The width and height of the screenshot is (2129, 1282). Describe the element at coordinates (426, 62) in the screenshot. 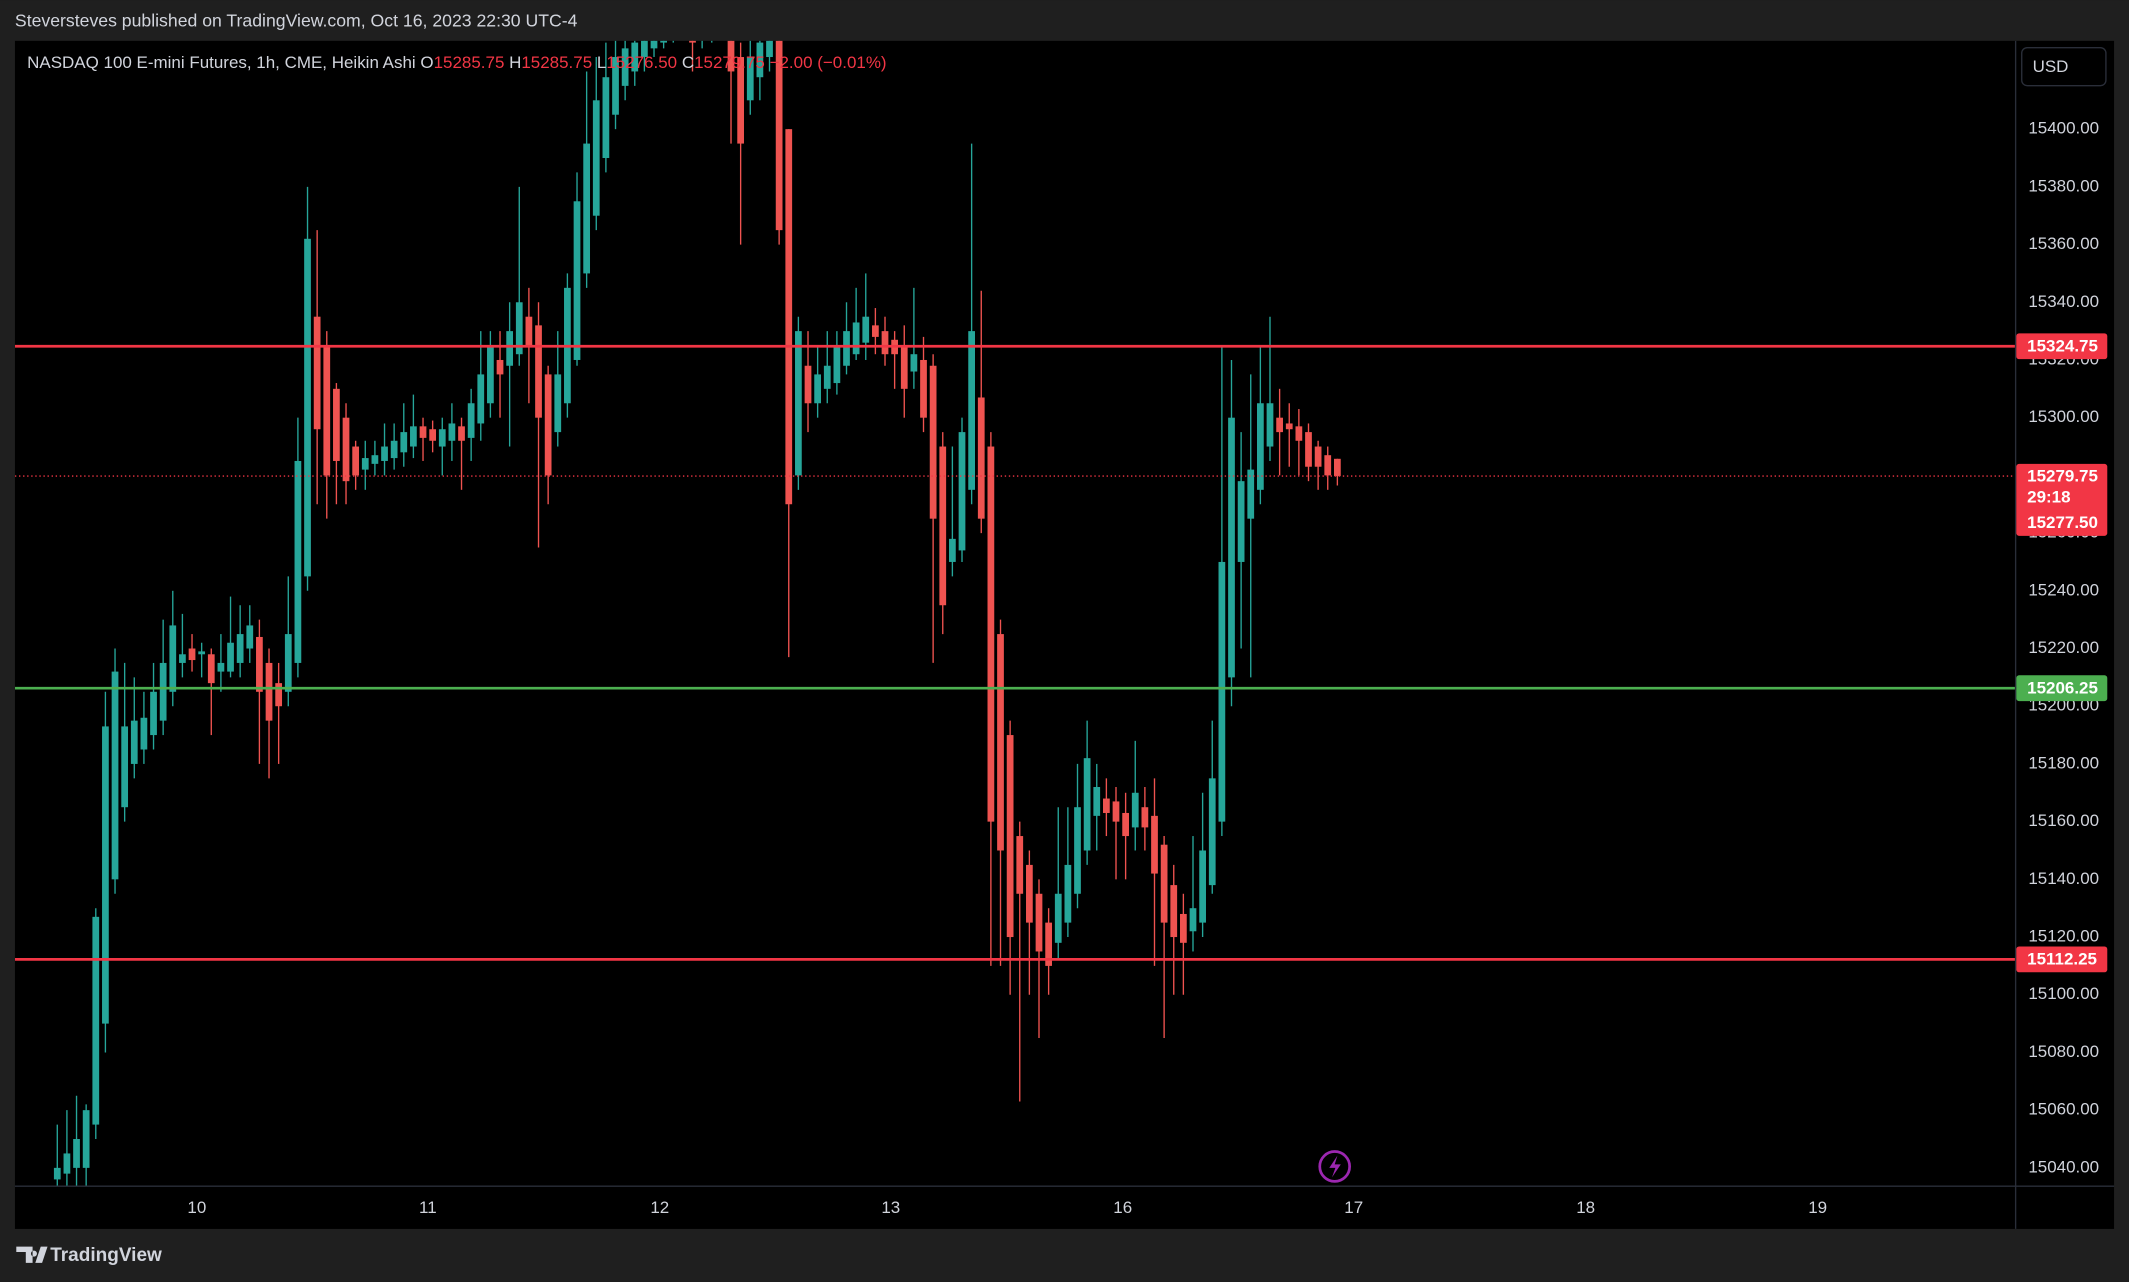

I see `legend-key: O` at that location.